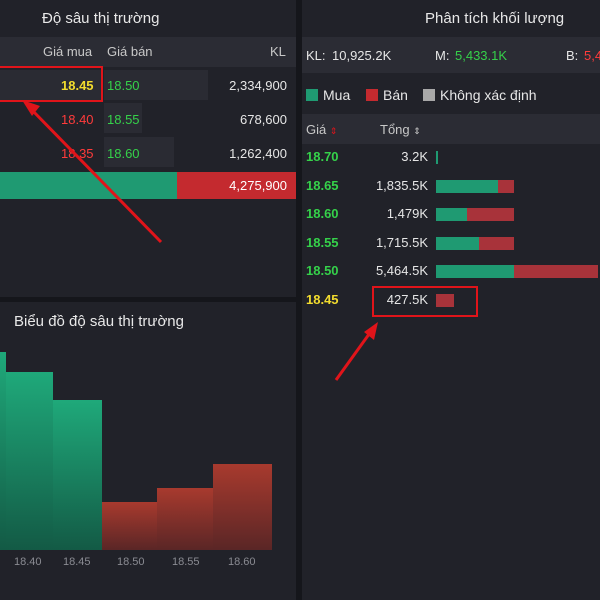 This screenshot has height=600, width=600. I want to click on volume-row: 18.60 1,479K, so click(451, 214).